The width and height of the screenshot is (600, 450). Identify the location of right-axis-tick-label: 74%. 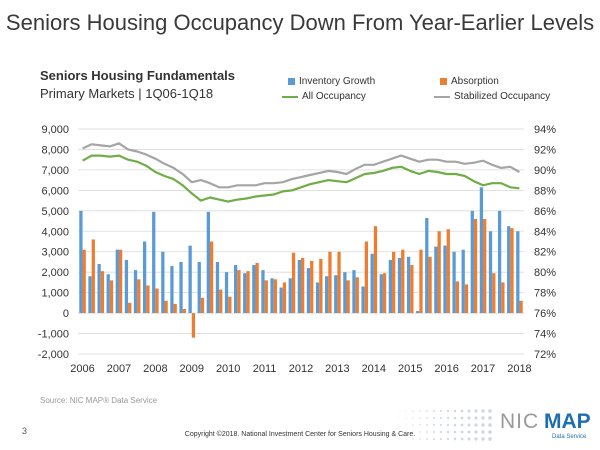
(545, 335).